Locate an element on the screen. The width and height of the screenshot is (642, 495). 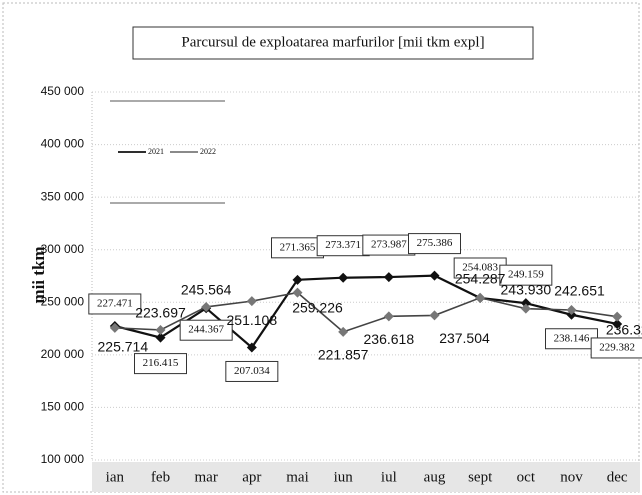
data-label: 207.034 is located at coordinates (252, 371).